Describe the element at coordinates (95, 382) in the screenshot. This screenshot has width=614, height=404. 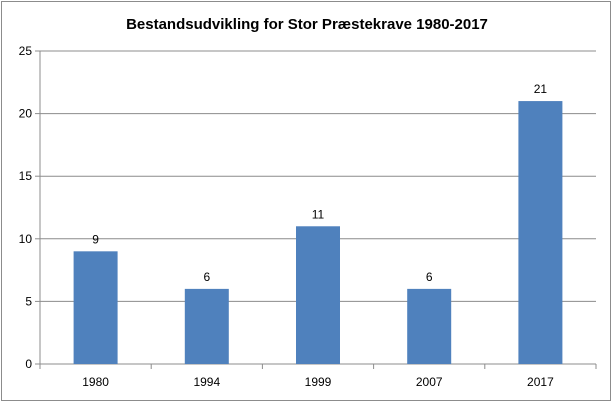
I see `x-tick-label: 1980` at that location.